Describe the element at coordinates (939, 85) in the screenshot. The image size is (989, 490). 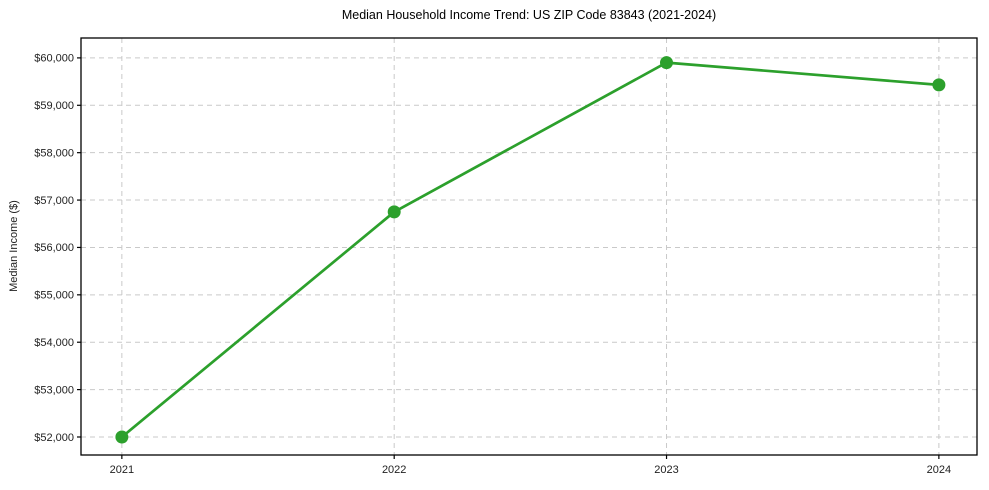
I see `data-point-2024` at that location.